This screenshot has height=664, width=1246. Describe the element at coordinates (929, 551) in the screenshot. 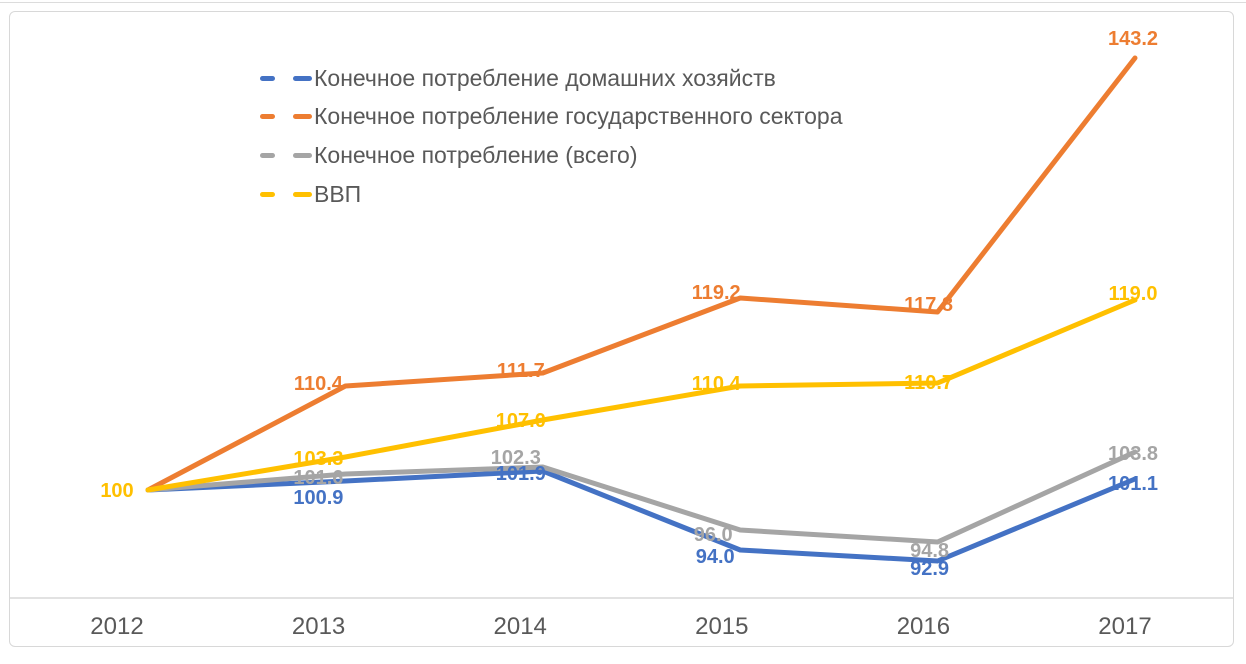

I see `data-label-series-2: 94.8` at that location.